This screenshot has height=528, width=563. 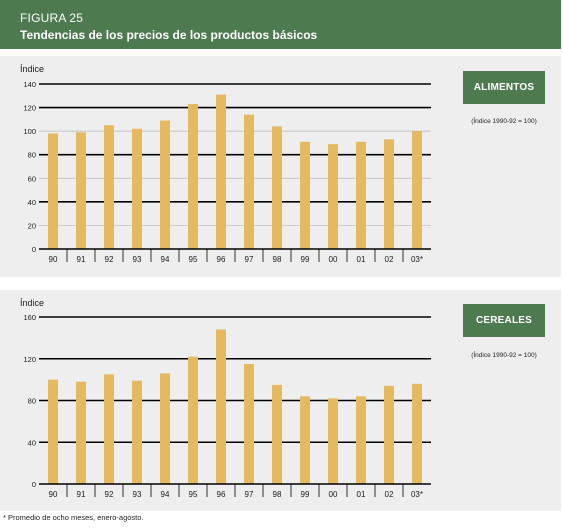 What do you see at coordinates (417, 494) in the screenshot?
I see `cereal-x-tick-label: 03*` at bounding box center [417, 494].